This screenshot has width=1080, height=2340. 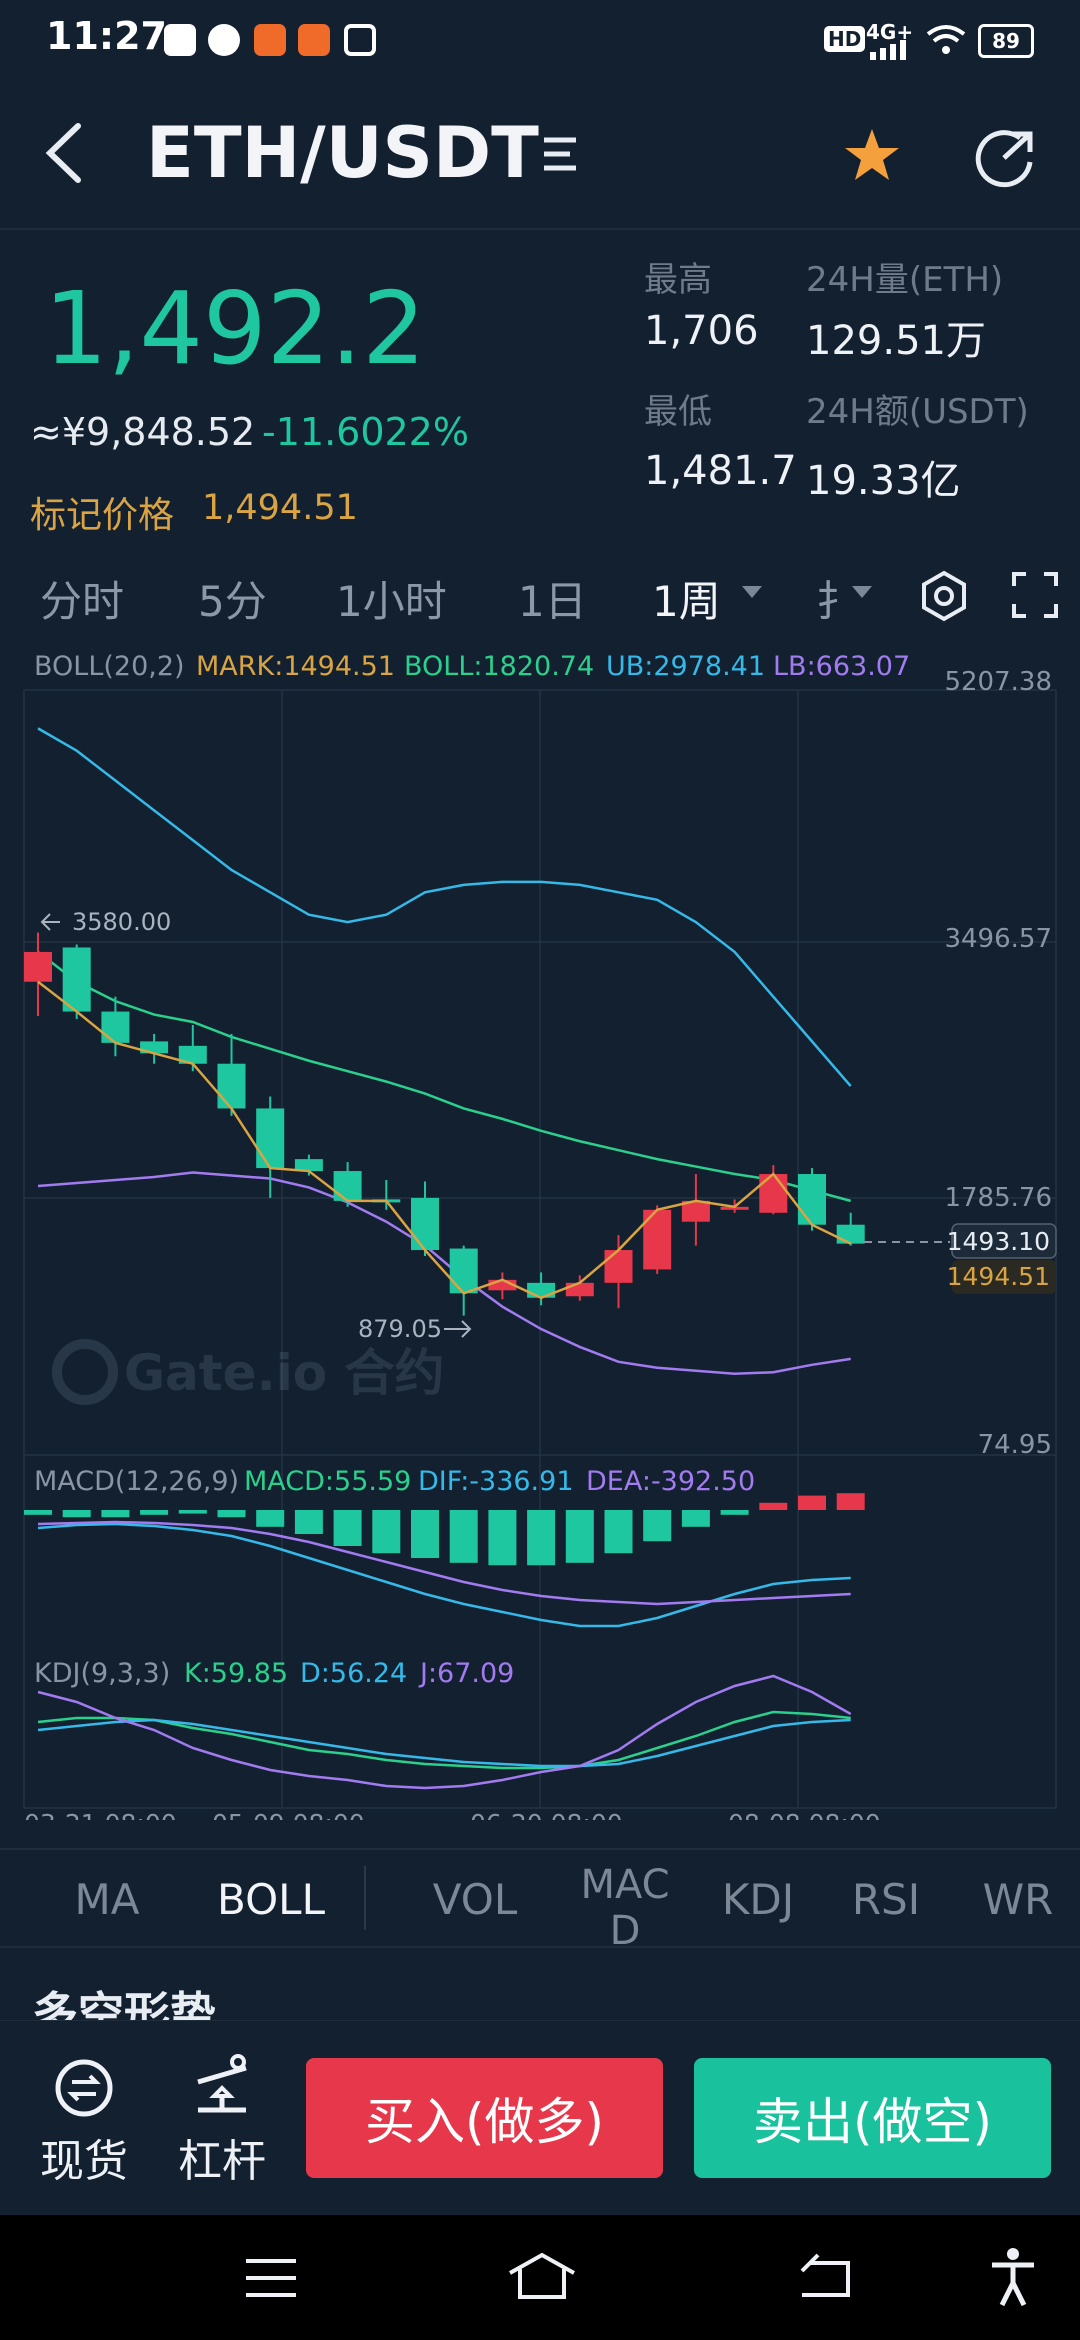 What do you see at coordinates (845, 39) in the screenshot?
I see `hd-icon: HD` at bounding box center [845, 39].